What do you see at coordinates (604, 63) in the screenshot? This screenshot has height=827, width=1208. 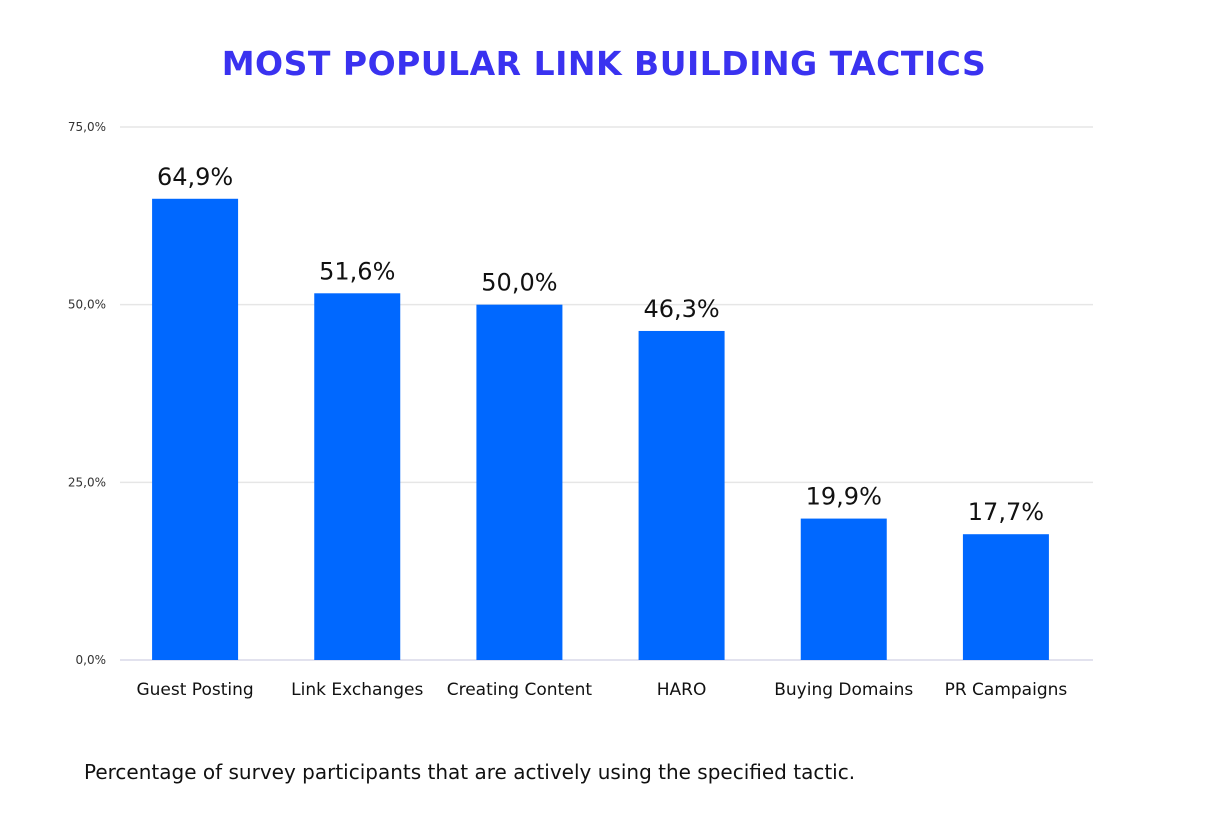 I see `chart-title: MOST POPULAR LINK BUILDING TACTICS` at bounding box center [604, 63].